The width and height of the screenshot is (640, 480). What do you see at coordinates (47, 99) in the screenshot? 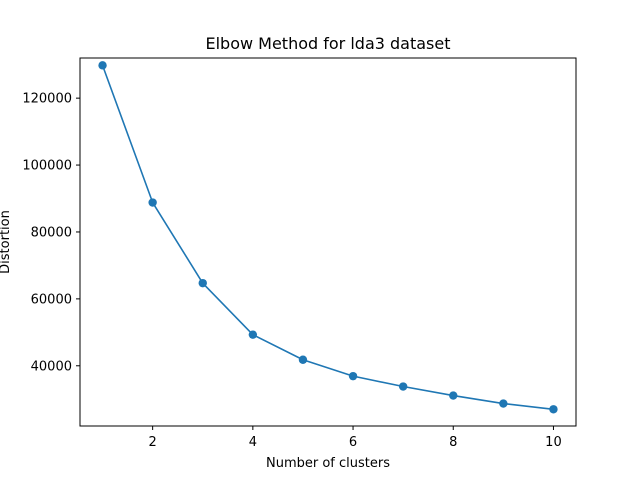
I see `y-tick-label: 120000` at bounding box center [47, 99].